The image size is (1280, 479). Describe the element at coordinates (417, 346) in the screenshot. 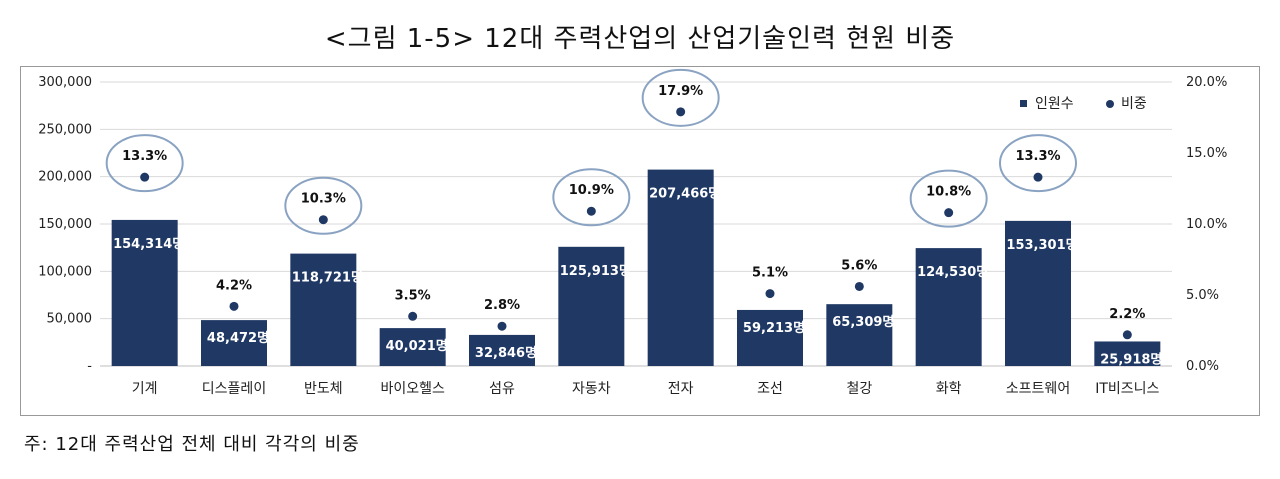

I see `bar-value-label: 40,021명` at that location.